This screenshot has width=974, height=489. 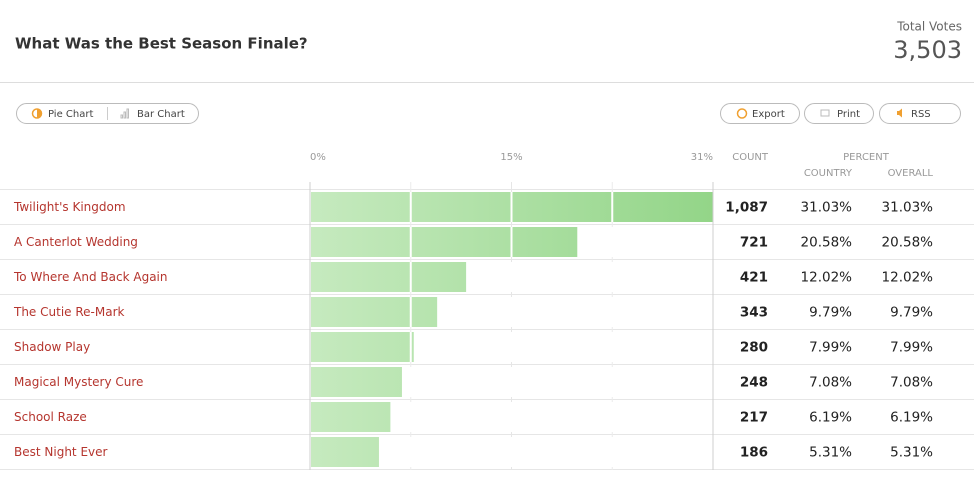 I want to click on category-label: To Where And Back Again, so click(x=90, y=277).